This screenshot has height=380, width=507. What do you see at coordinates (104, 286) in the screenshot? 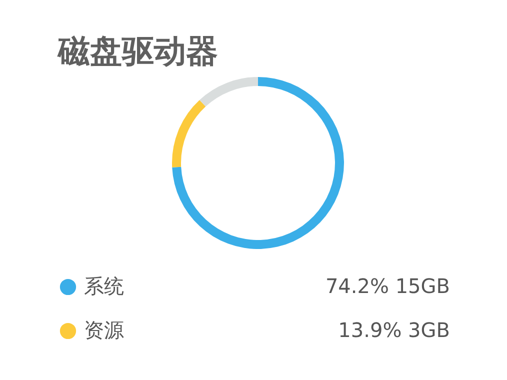
I see `legend-label: 系统` at bounding box center [104, 286].